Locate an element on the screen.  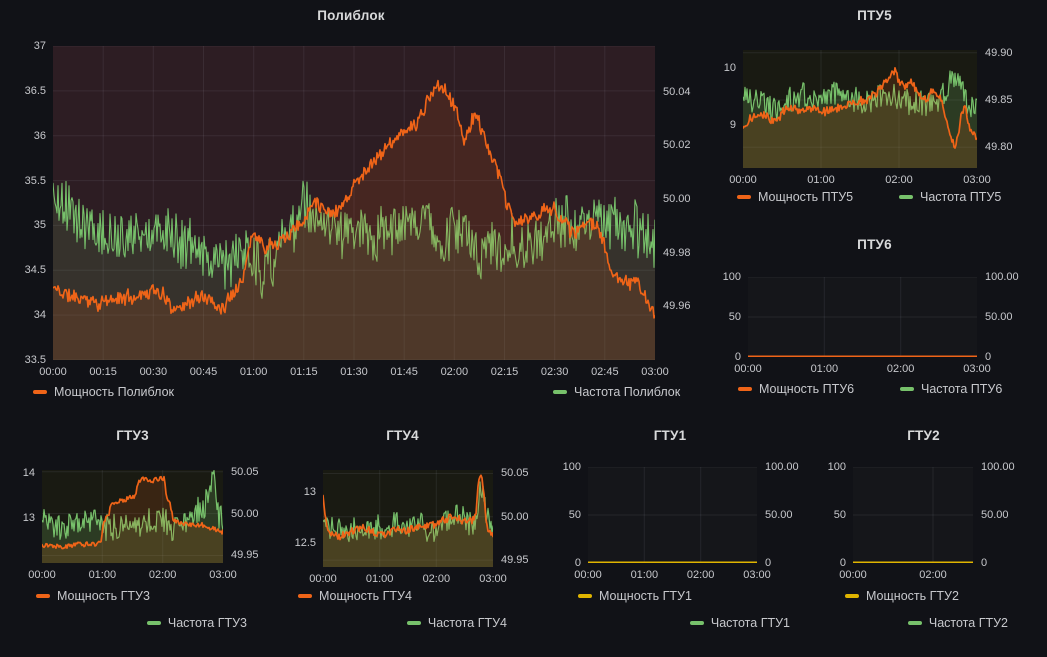
y-axis-tick-label-left: 33.5 is located at coordinates (35, 360).